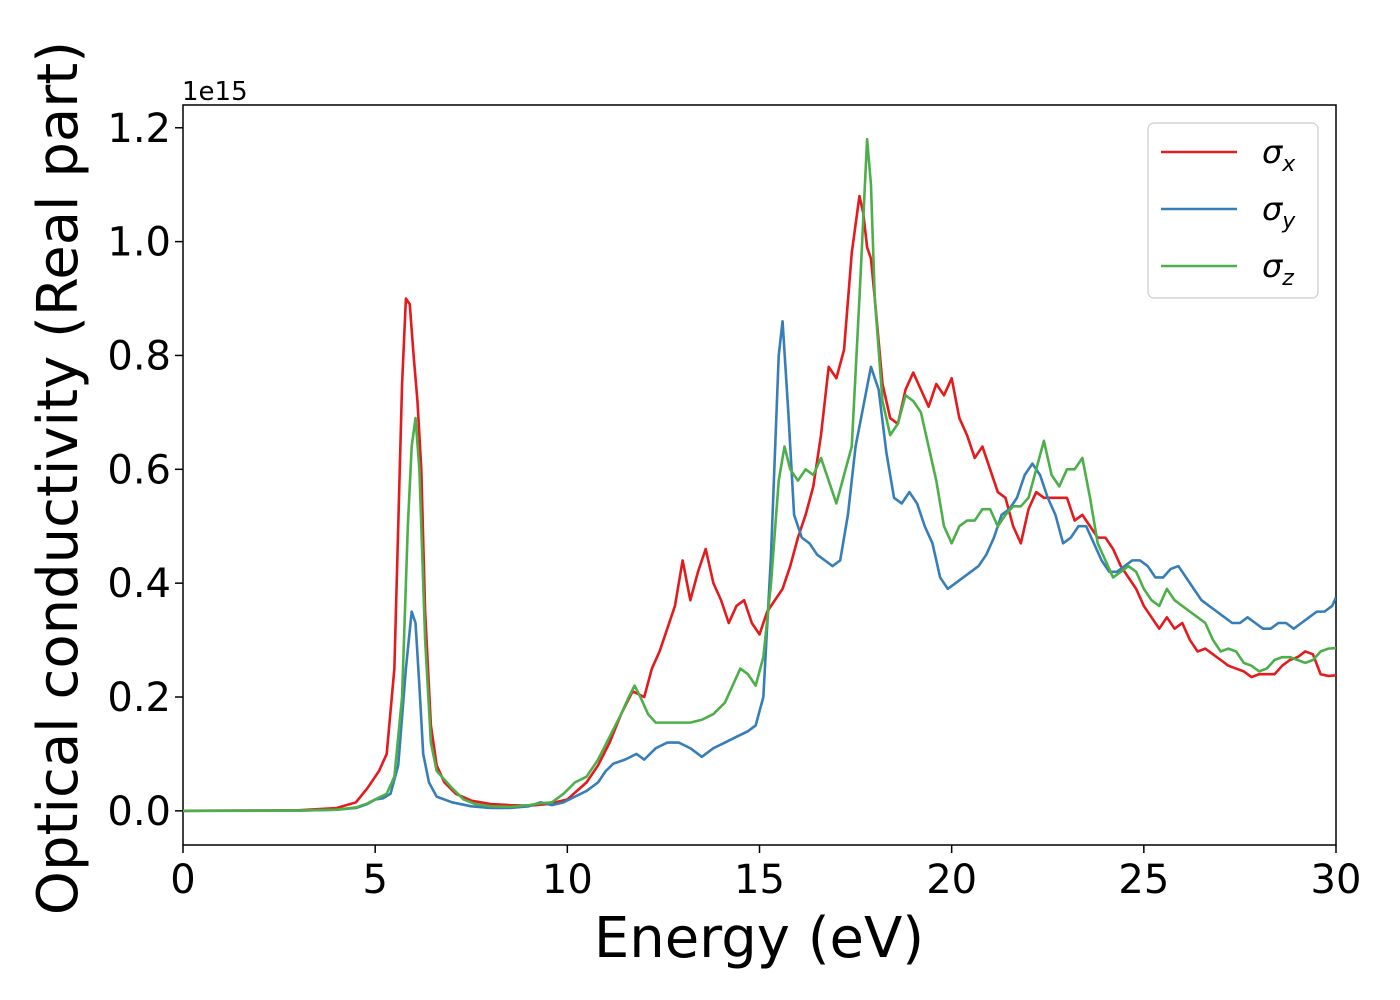 Image resolution: width=1400 pixels, height=1000 pixels. Describe the element at coordinates (58, 478) in the screenshot. I see `y-axis-label: Optical conductivity (Real part)` at that location.